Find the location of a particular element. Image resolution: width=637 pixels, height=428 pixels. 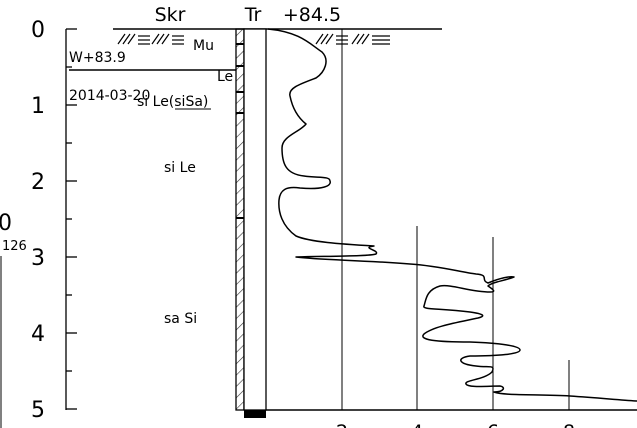

depth-tick-label: 1 is located at coordinates (38, 106).